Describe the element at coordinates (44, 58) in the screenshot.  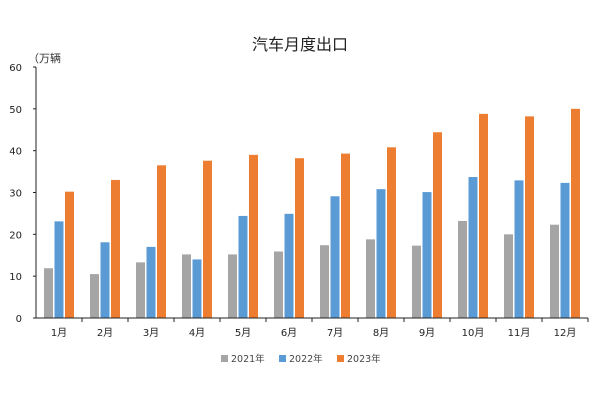
I see `y-axis-unit-label: （万辆` at that location.